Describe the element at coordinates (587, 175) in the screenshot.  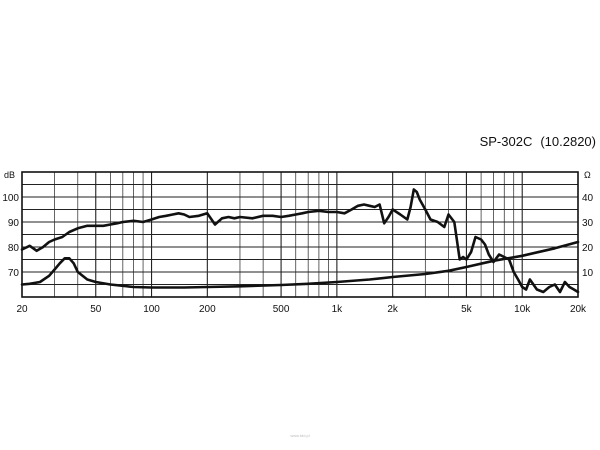
I see `y-right-unit-label: Ω` at that location.